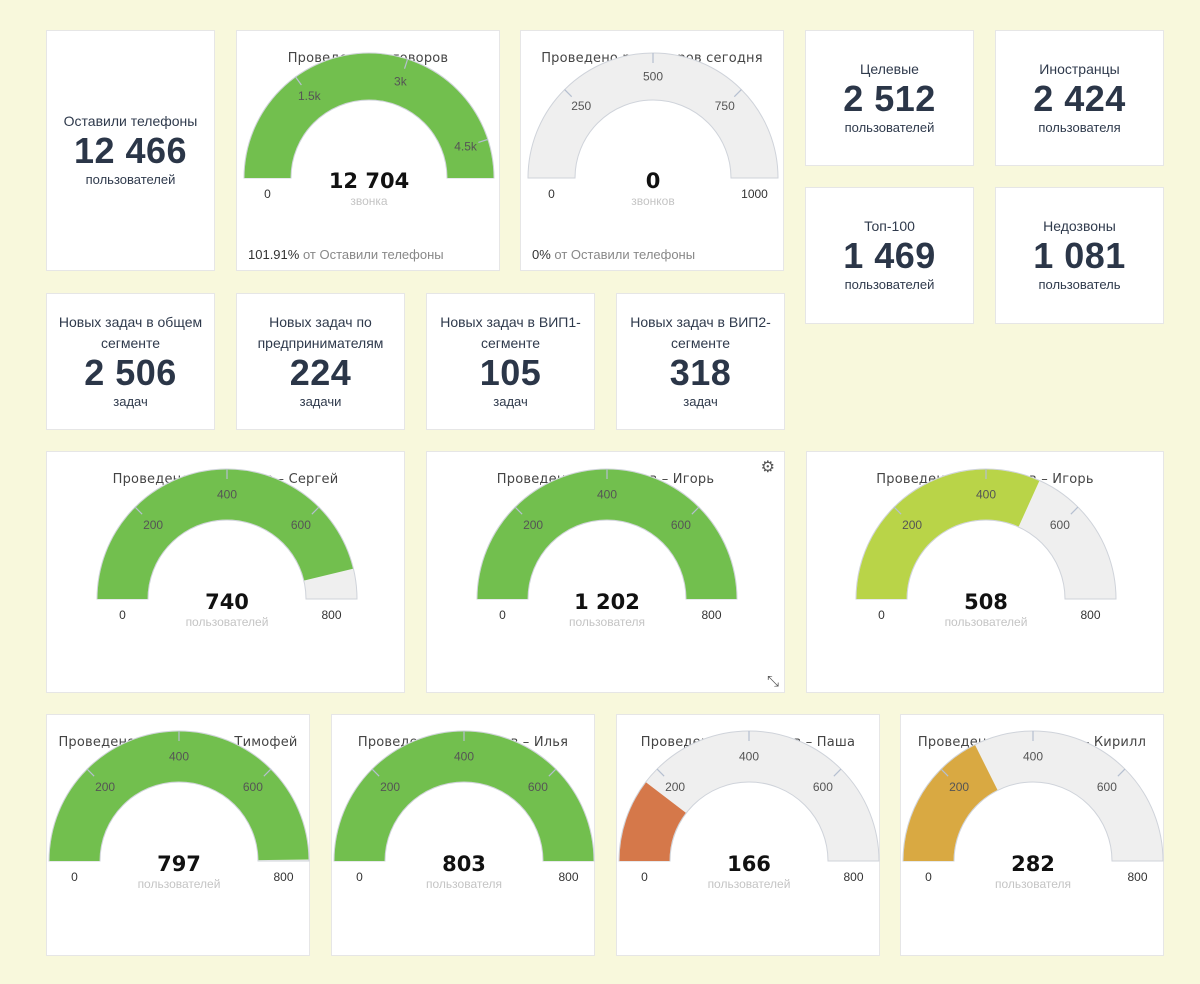  Describe the element at coordinates (889, 255) in the screenshot. I see `stat-card-top100: Топ-100 1 469 пользователей` at that location.